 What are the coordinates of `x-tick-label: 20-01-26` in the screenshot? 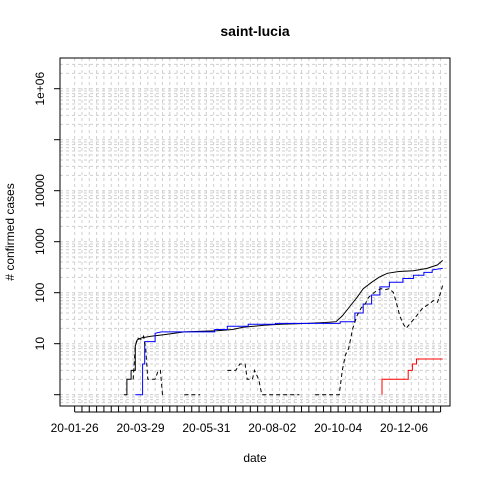 It's located at (75, 428).